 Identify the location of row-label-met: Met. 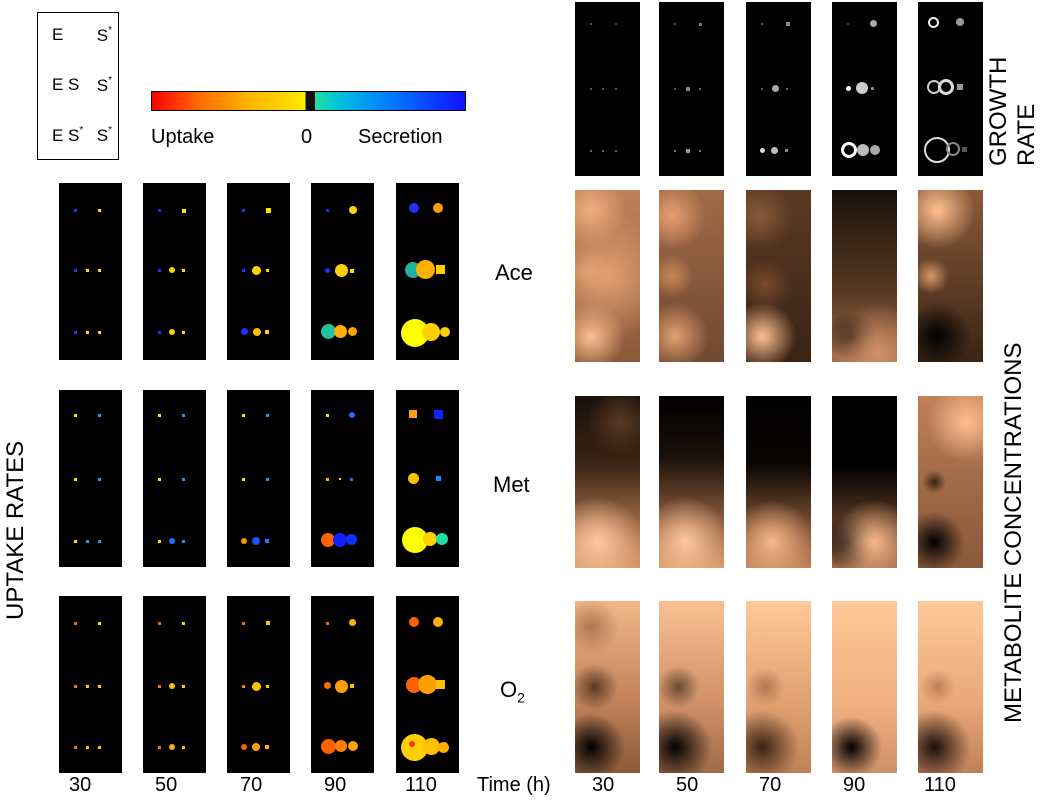
(511, 484).